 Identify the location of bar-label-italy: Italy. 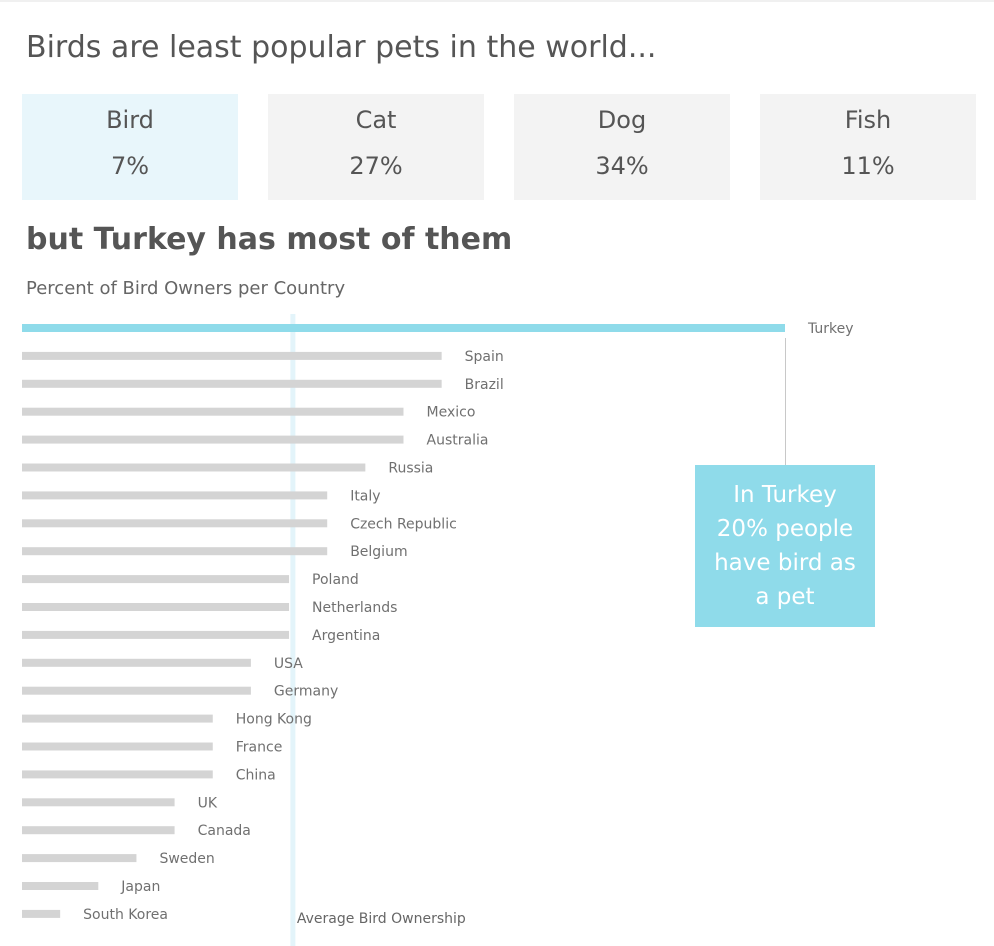
(365, 496).